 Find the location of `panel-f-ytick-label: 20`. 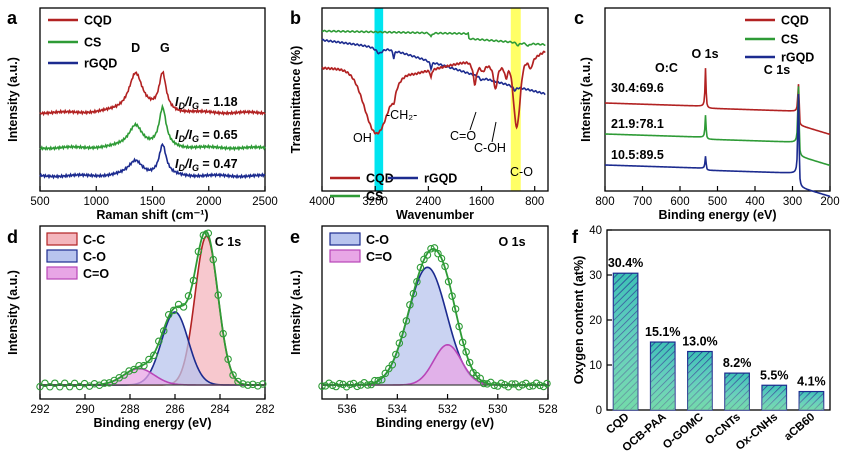

panel-f-ytick-label: 20 is located at coordinates (595, 321).